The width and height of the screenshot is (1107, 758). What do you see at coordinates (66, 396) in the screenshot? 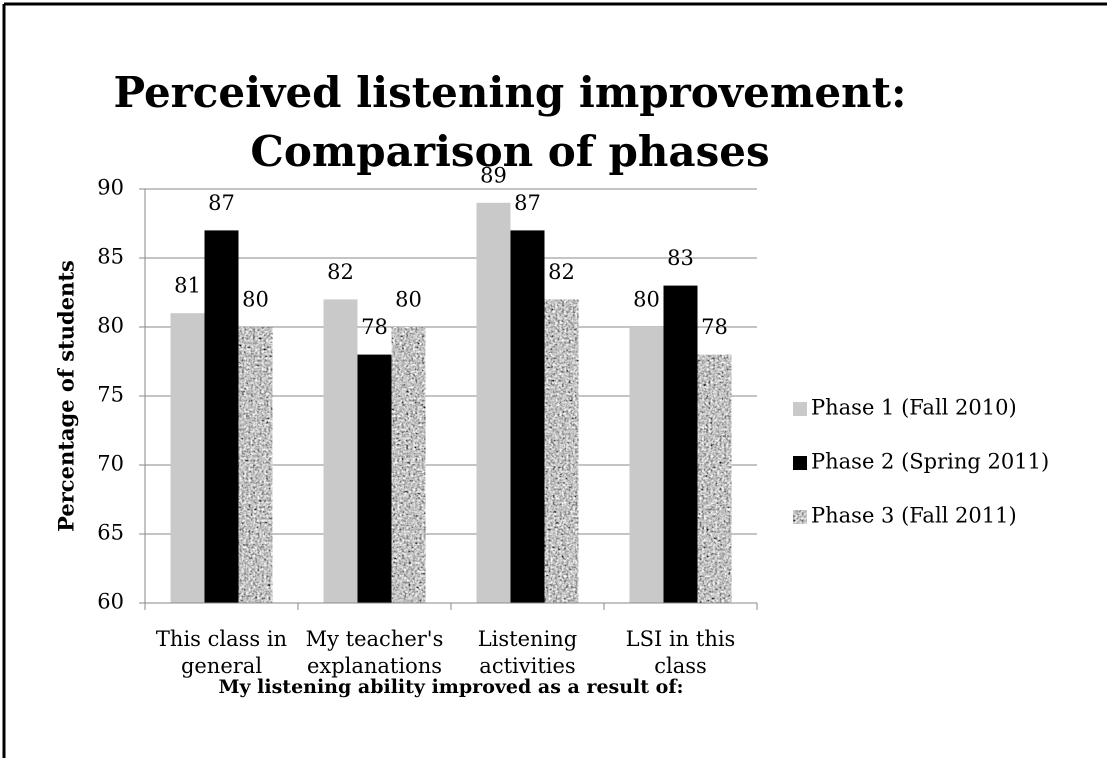
I see `y-axis-title: Percentage of students` at bounding box center [66, 396].